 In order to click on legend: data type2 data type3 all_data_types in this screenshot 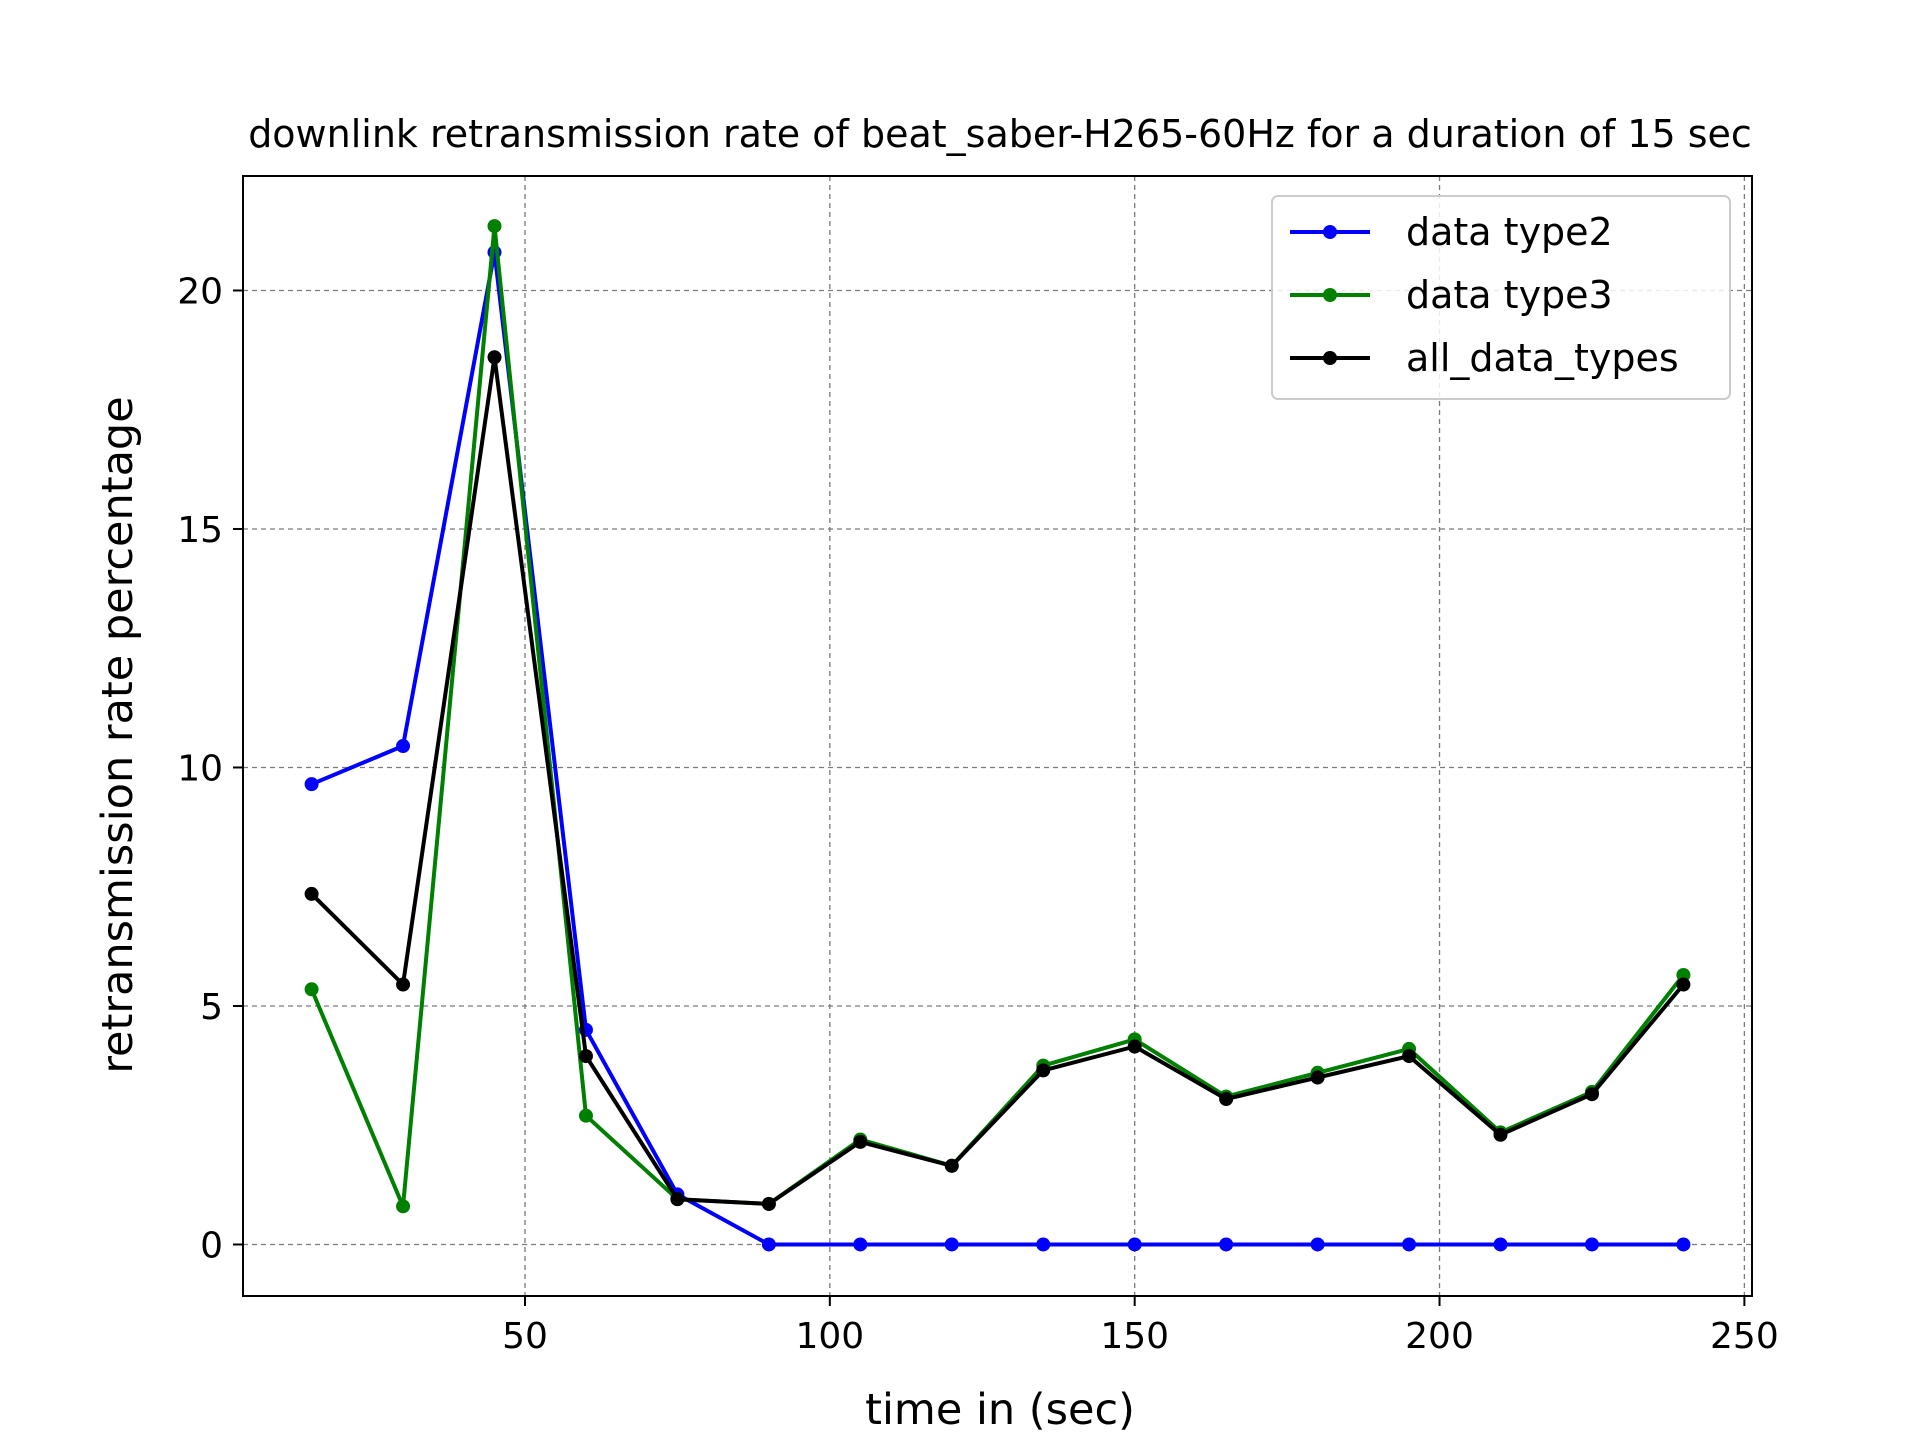, I will do `click(1501, 297)`.